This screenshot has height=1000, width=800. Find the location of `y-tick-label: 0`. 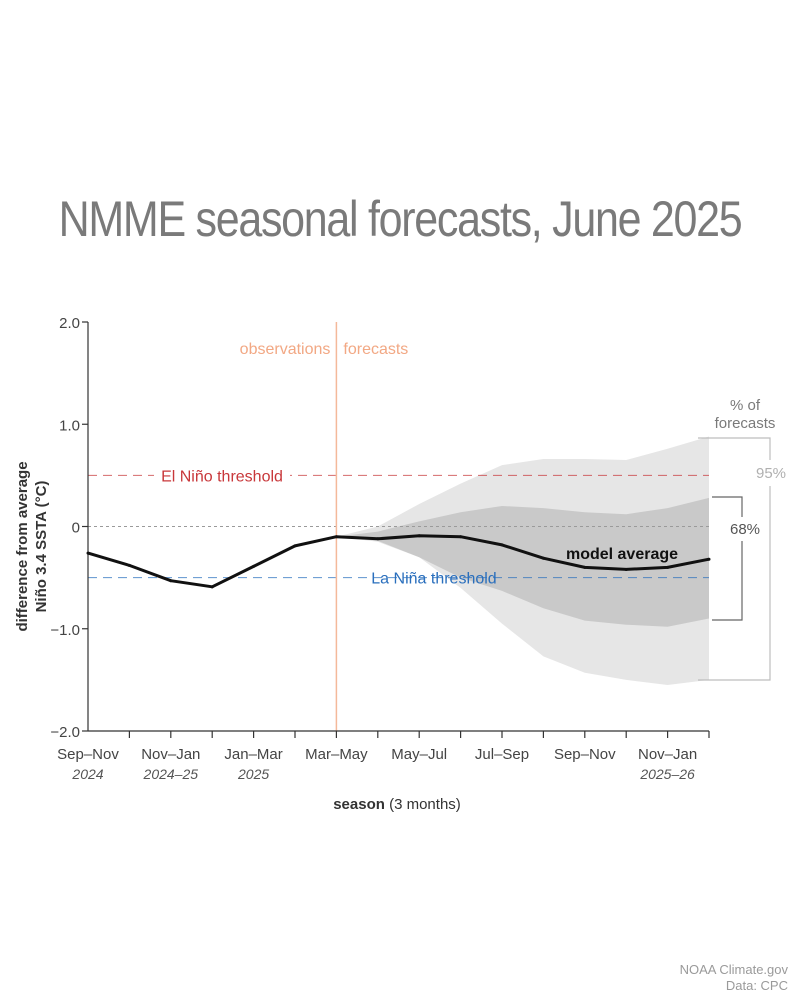

y-tick-label: 0 is located at coordinates (76, 528).